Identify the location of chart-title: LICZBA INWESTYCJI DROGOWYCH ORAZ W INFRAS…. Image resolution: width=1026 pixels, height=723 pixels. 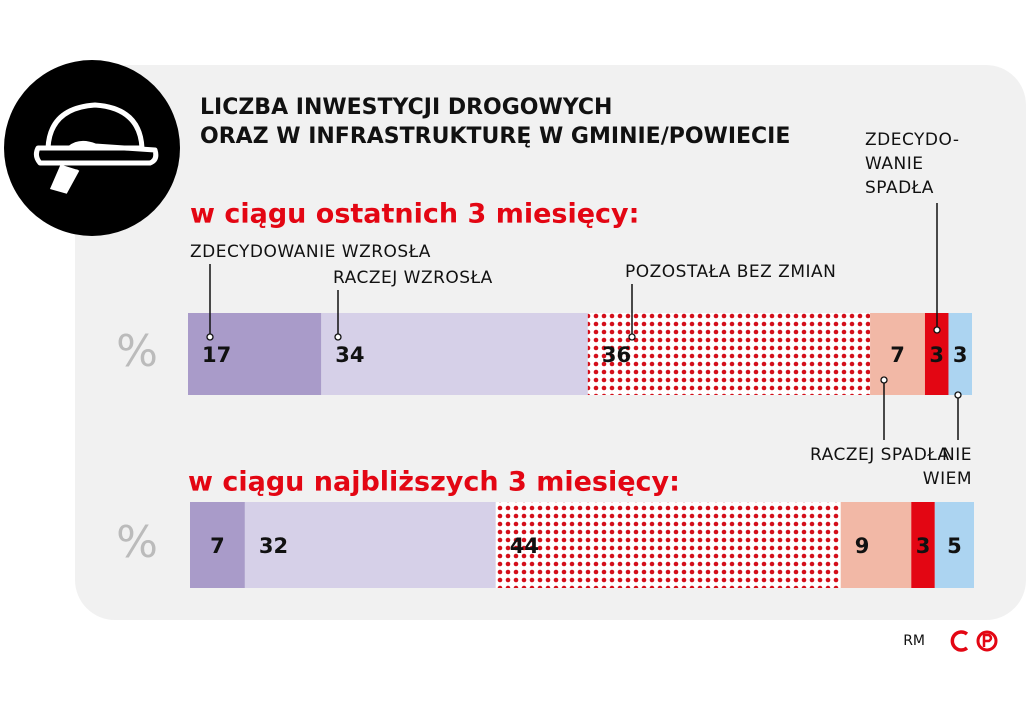
(495, 122).